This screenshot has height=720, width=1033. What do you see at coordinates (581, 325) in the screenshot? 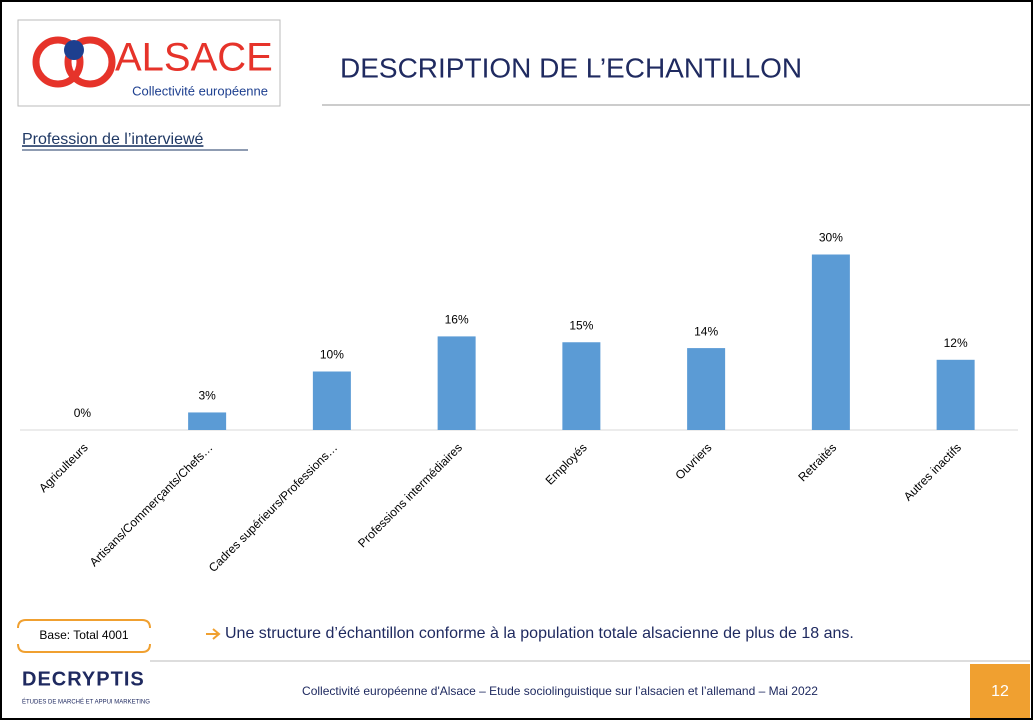
I see `value-label: 15%` at bounding box center [581, 325].